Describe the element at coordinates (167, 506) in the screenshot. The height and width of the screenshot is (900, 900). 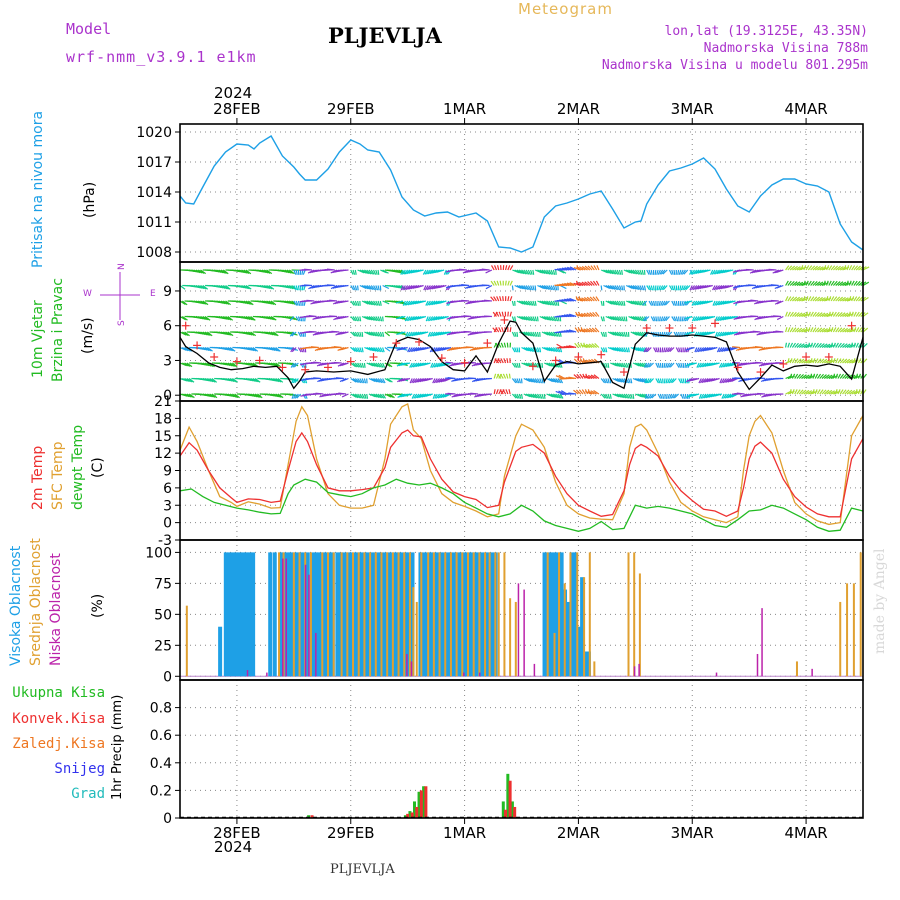
I see `temp-ytick-label: 3` at that location.